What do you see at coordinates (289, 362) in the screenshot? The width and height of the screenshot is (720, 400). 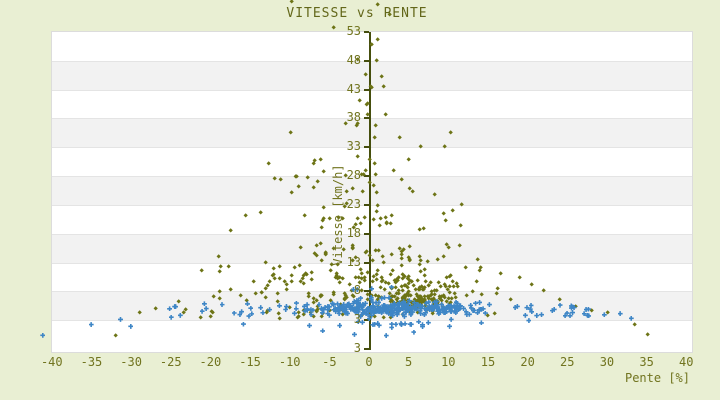 I see `x-tick-label: -10` at bounding box center [289, 362].